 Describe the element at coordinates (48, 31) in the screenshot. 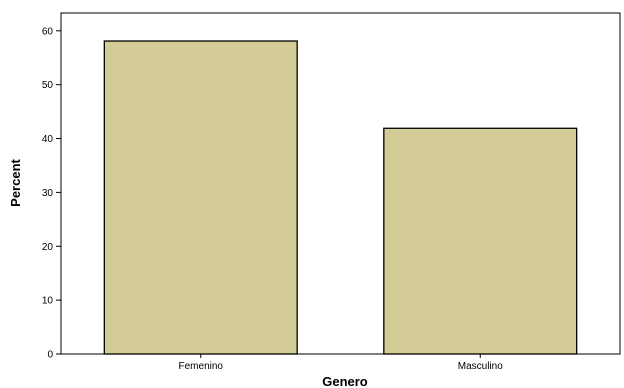

I see `y-tick-label: 60` at that location.